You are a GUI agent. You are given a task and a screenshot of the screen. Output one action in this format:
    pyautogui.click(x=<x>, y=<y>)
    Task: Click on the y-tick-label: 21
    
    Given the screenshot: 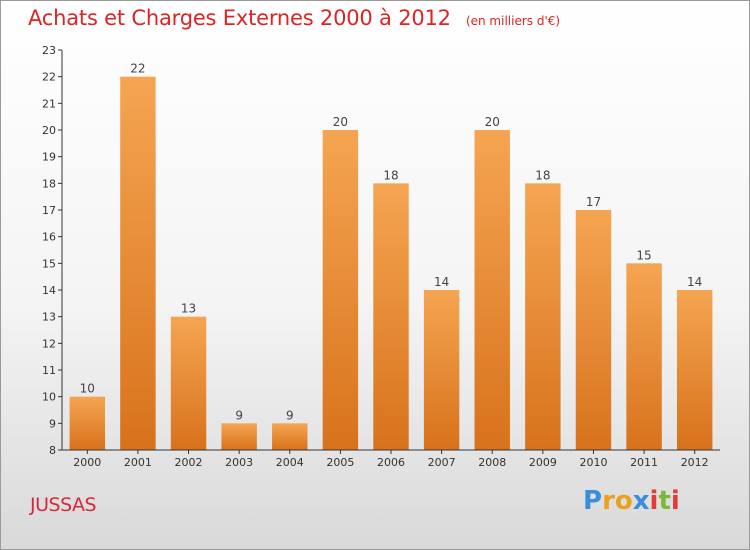 What is the action you would take?
    pyautogui.click(x=49, y=103)
    